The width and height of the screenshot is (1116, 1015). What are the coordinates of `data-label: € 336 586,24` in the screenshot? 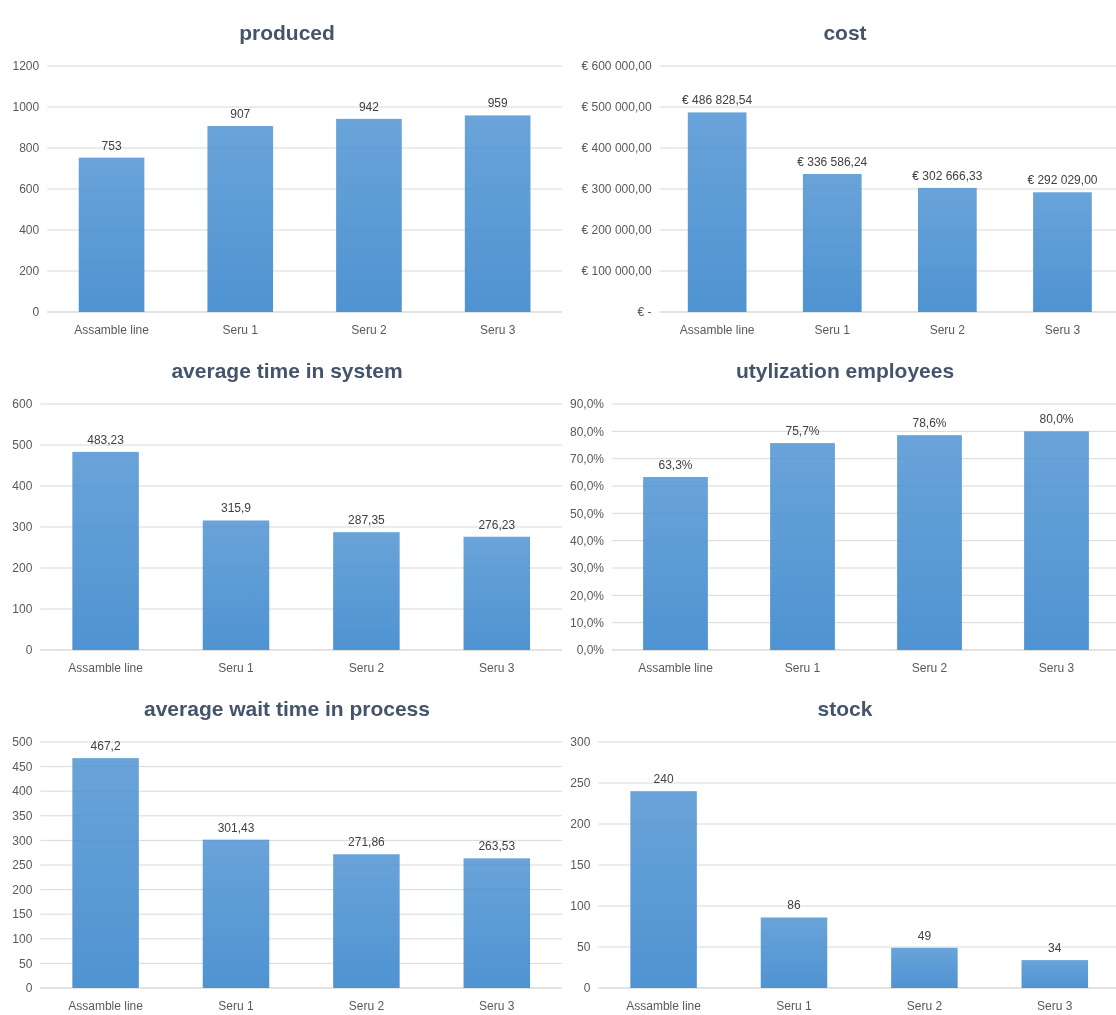 It's located at (832, 162).